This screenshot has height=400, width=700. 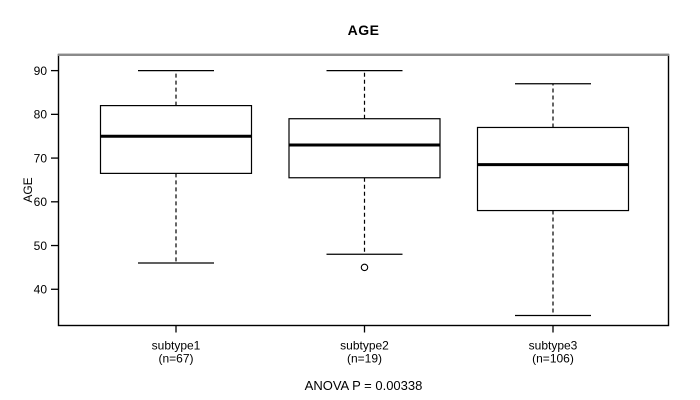 What do you see at coordinates (363, 385) in the screenshot?
I see `anova-annotation: ANOVA P = 0.00338` at bounding box center [363, 385].